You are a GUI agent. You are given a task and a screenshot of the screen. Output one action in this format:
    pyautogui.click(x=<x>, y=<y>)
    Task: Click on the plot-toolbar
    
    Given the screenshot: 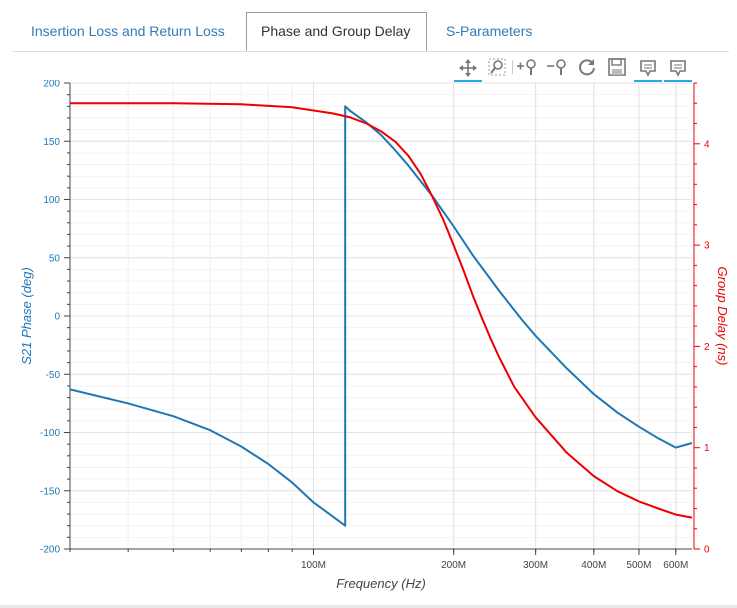 What is the action you would take?
    pyautogui.click(x=575, y=68)
    